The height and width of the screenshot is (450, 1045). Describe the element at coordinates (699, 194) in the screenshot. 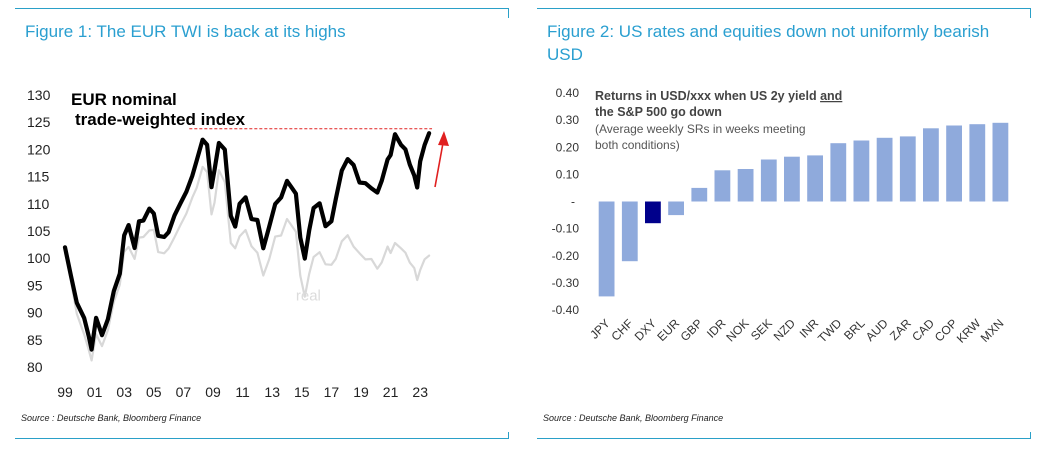

I see `bar-gbp` at that location.